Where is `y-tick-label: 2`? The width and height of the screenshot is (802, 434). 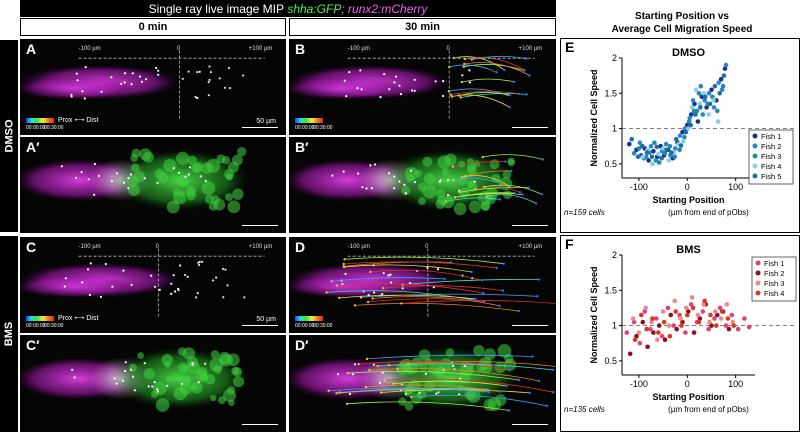
y-tick-label: 2 is located at coordinates (614, 255).